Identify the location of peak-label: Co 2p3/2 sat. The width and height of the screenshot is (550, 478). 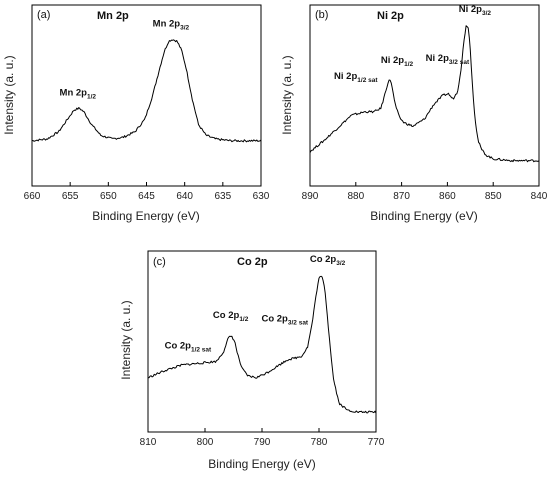
(284, 320).